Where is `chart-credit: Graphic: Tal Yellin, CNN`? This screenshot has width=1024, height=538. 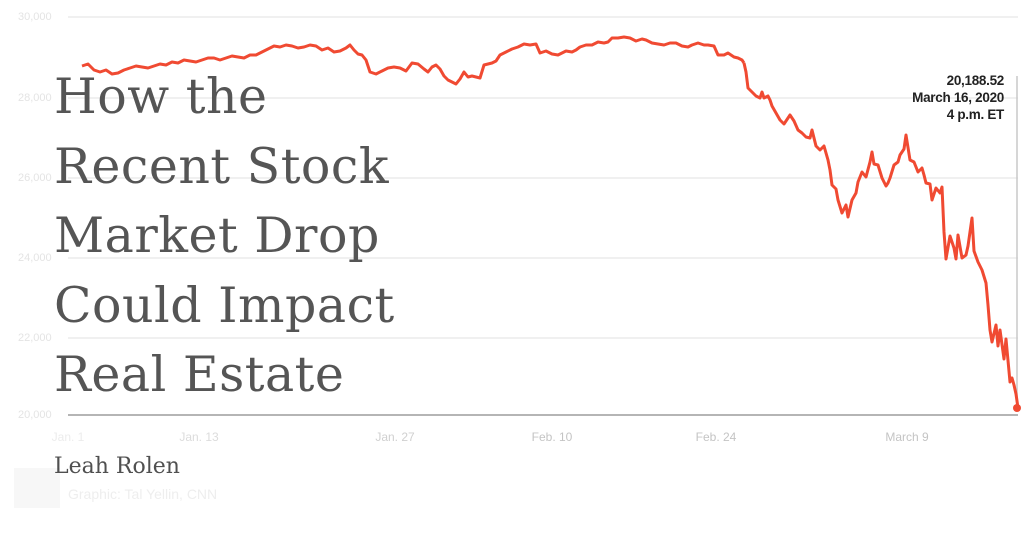 chart-credit: Graphic: Tal Yellin, CNN is located at coordinates (143, 494).